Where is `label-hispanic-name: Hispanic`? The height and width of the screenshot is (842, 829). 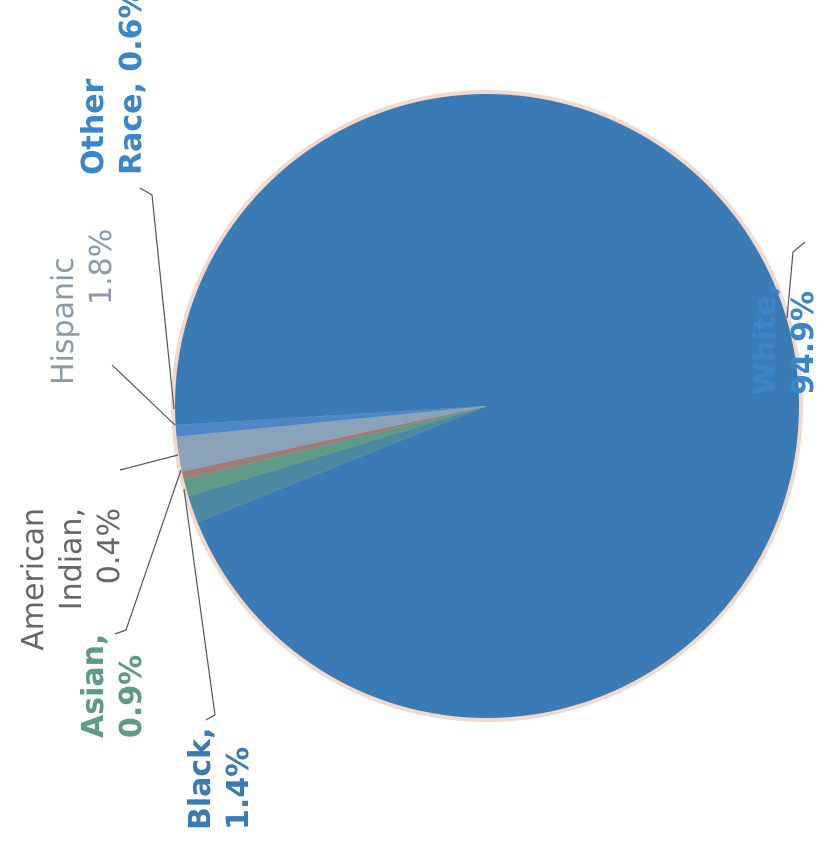
label-hispanic-name: Hispanic is located at coordinates (63, 321).